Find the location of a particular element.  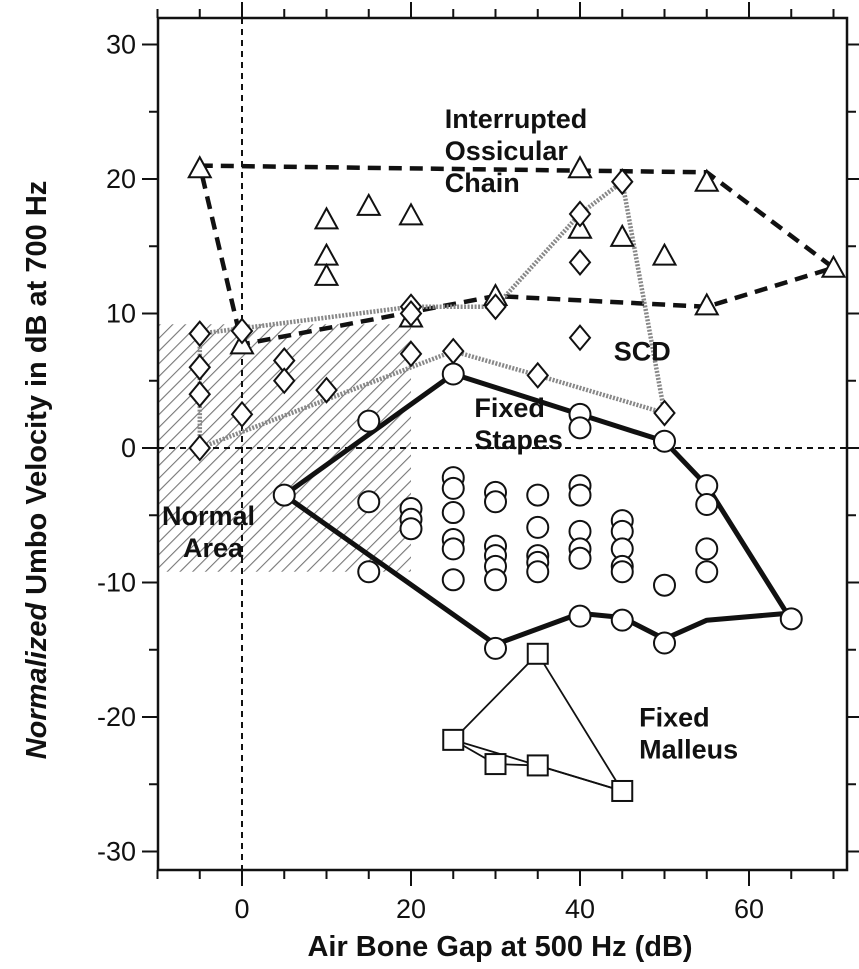

malleus-label-line-1: Malleus is located at coordinates (688, 749).